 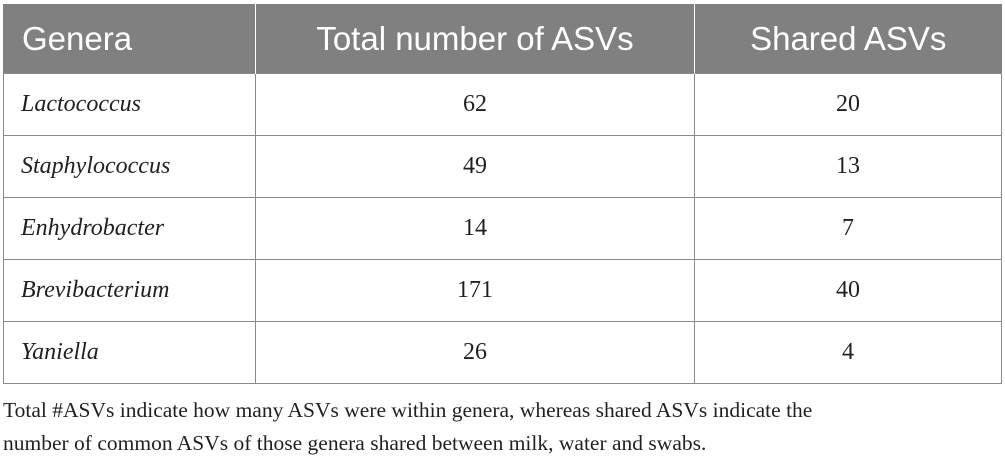 I want to click on table-row: Yaniella 26 4, so click(x=502, y=352).